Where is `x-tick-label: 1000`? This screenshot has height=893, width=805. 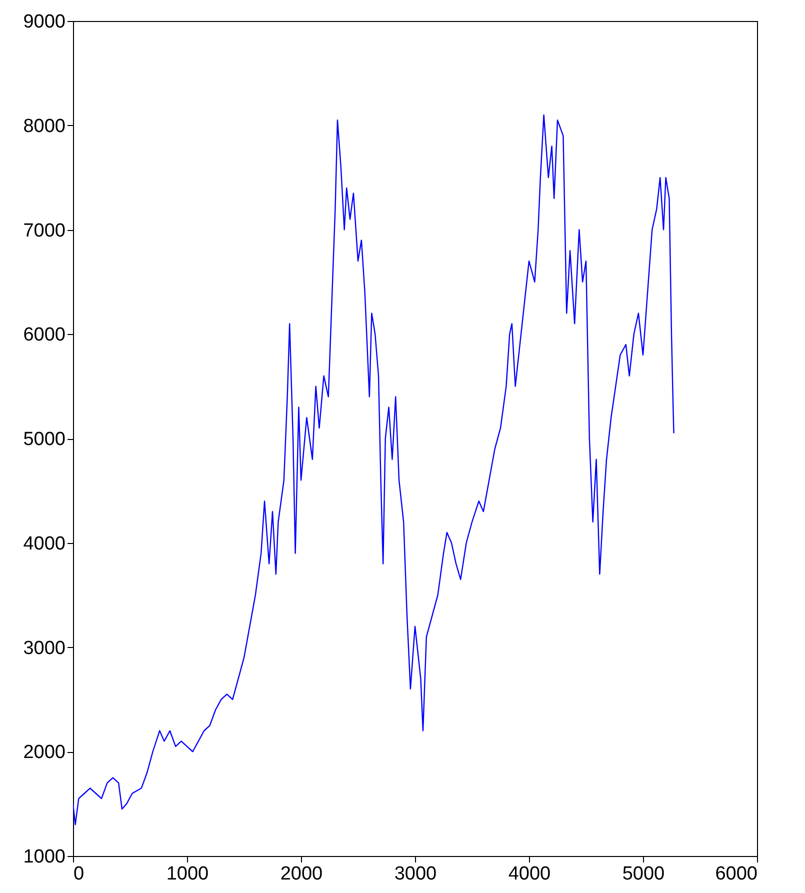
x-tick-label: 1000 is located at coordinates (187, 874).